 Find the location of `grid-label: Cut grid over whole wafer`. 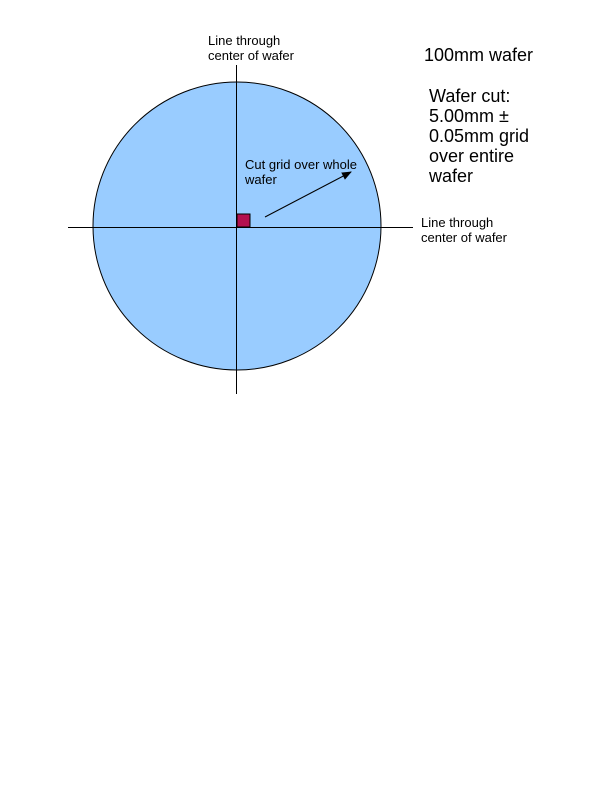

grid-label: Cut grid over whole wafer is located at coordinates (301, 172).